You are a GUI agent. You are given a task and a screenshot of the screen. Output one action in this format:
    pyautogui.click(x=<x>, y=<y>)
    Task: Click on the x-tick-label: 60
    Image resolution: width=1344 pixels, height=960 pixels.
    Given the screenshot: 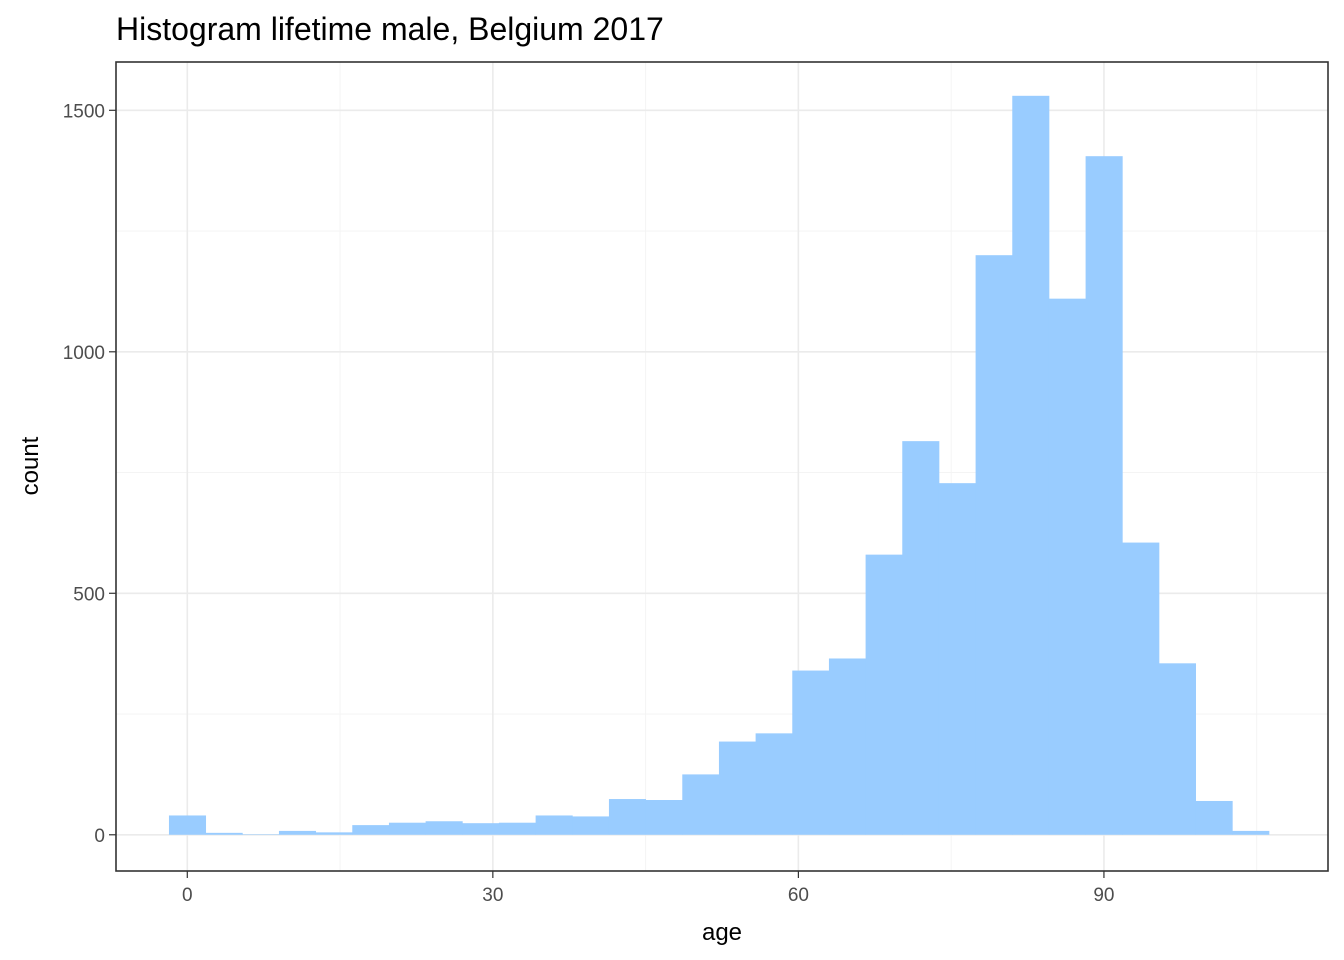 What is the action you would take?
    pyautogui.click(x=798, y=895)
    